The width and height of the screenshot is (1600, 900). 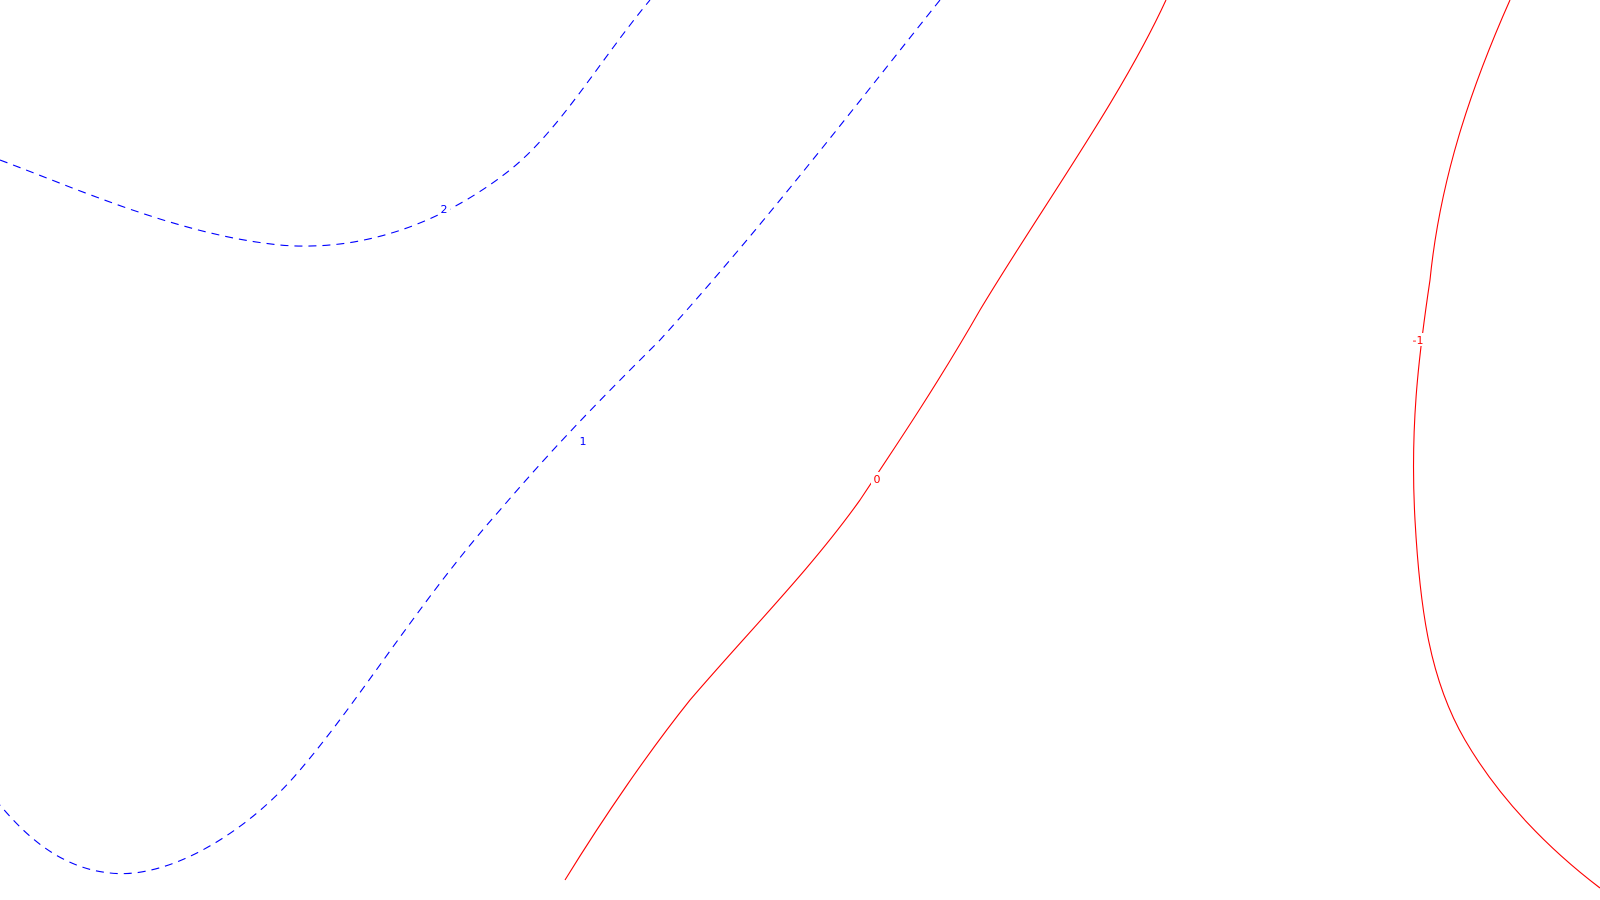 What do you see at coordinates (1506, 444) in the screenshot?
I see `contour-line-neg1` at bounding box center [1506, 444].